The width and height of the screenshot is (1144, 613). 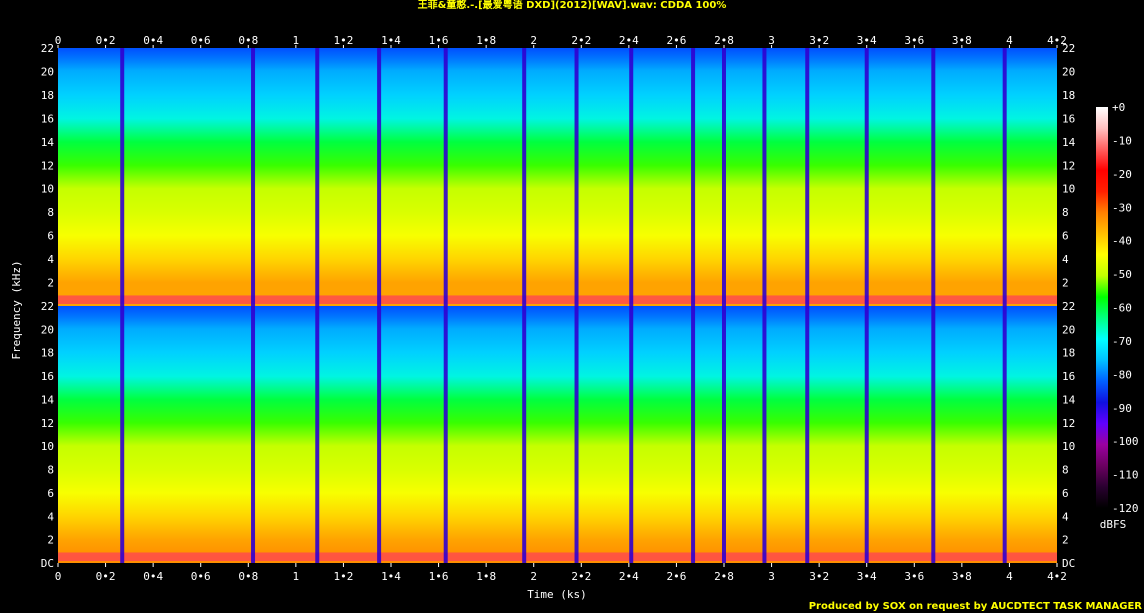 I want to click on x-tick-label-bottom: 3•8, so click(x=962, y=576).